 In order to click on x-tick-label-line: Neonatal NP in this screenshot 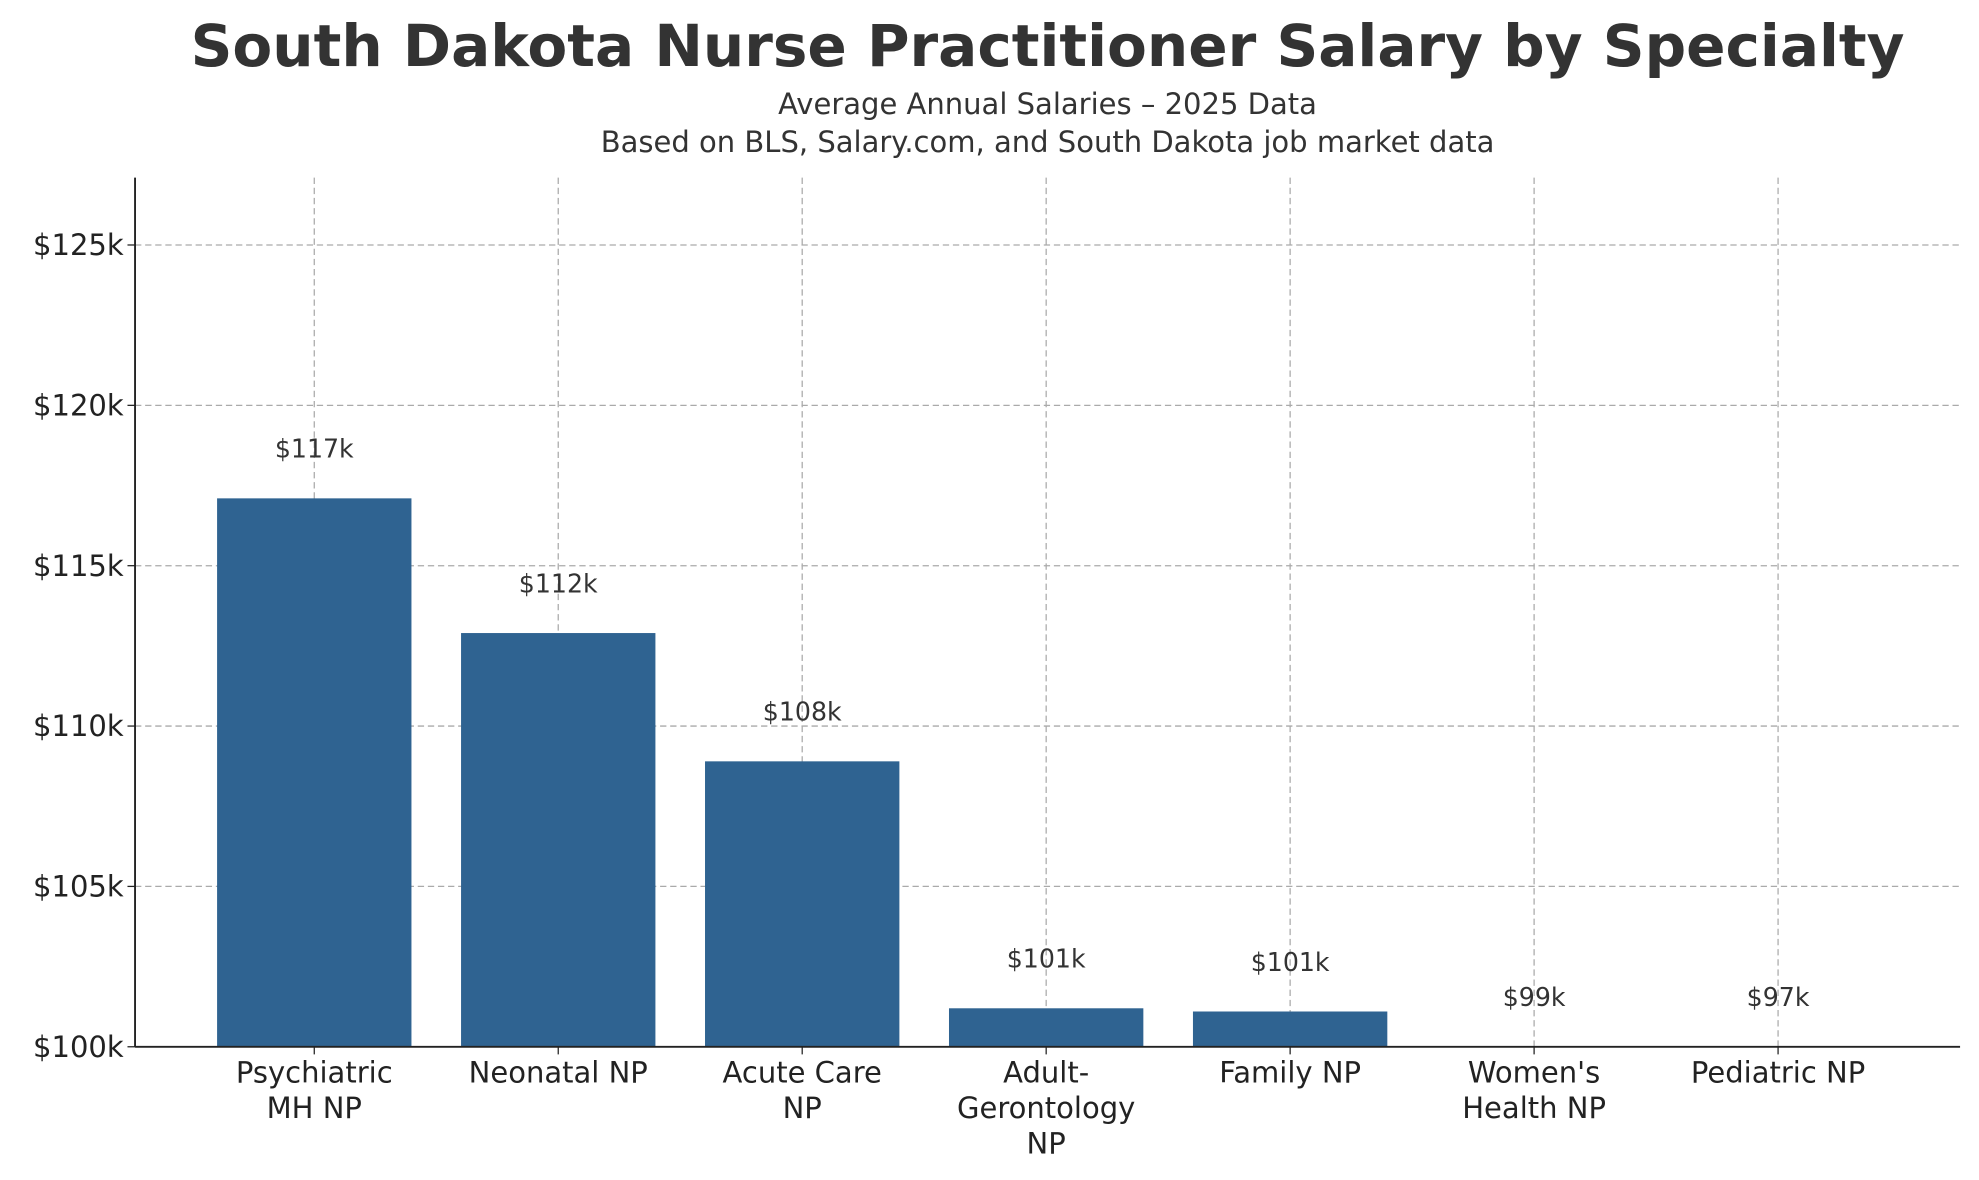, I will do `click(558, 1072)`.